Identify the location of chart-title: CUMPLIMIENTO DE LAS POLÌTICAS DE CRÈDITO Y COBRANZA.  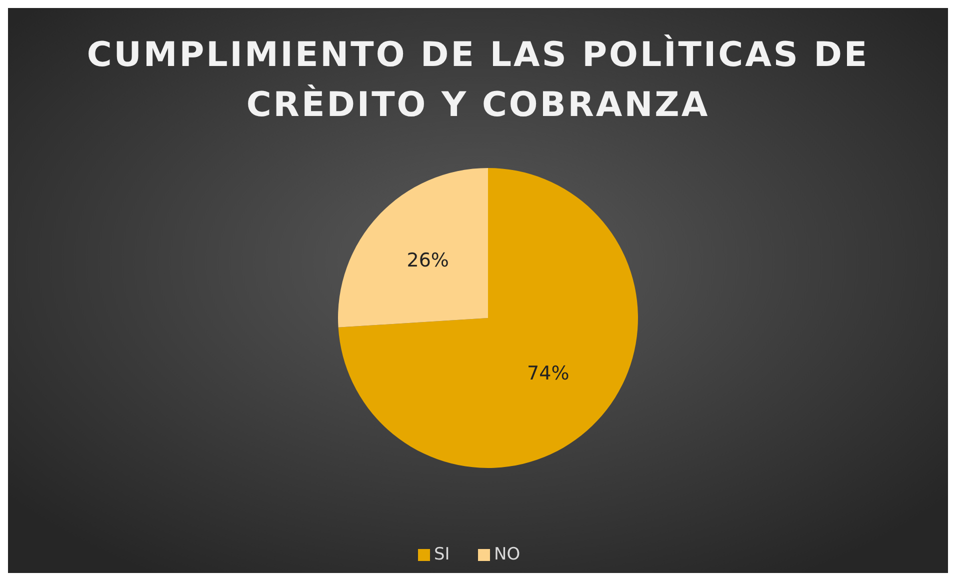
(478, 79).